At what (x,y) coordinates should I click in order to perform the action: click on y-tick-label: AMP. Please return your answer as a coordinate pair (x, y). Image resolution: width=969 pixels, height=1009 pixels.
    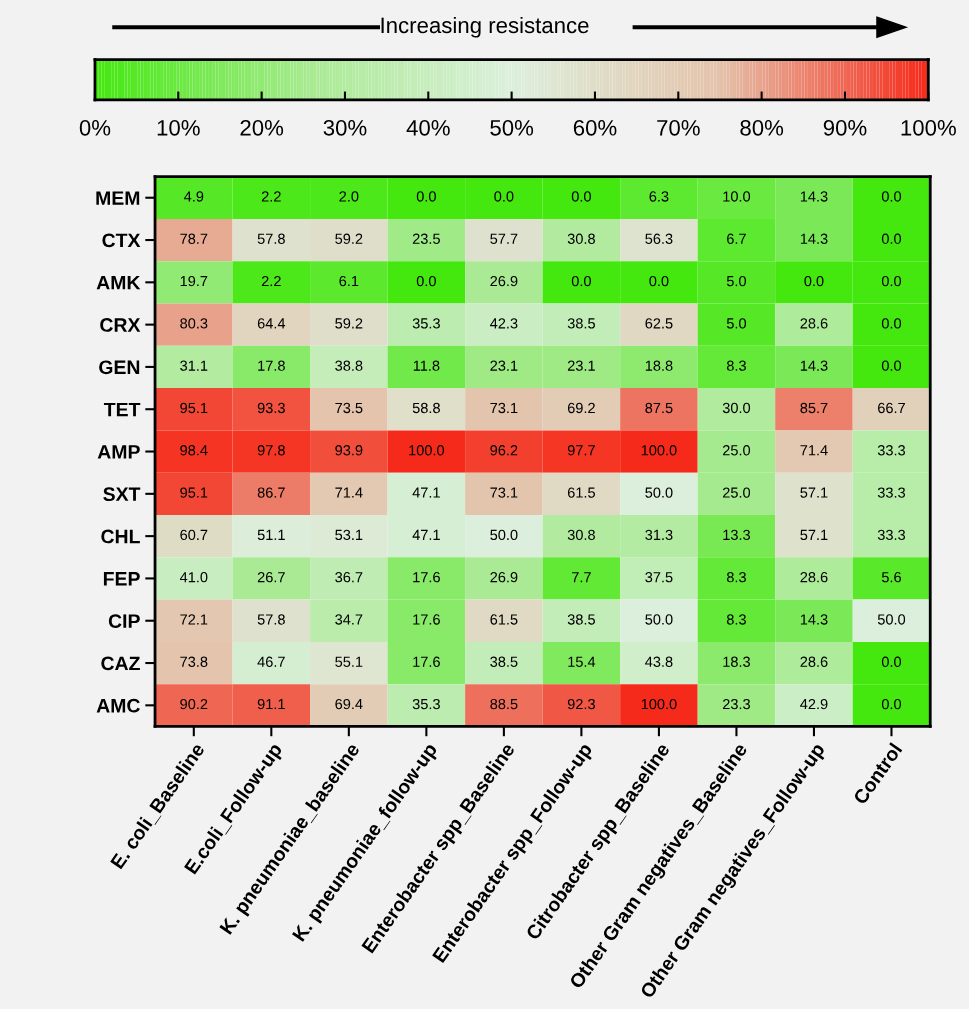
    Looking at the image, I should click on (118, 452).